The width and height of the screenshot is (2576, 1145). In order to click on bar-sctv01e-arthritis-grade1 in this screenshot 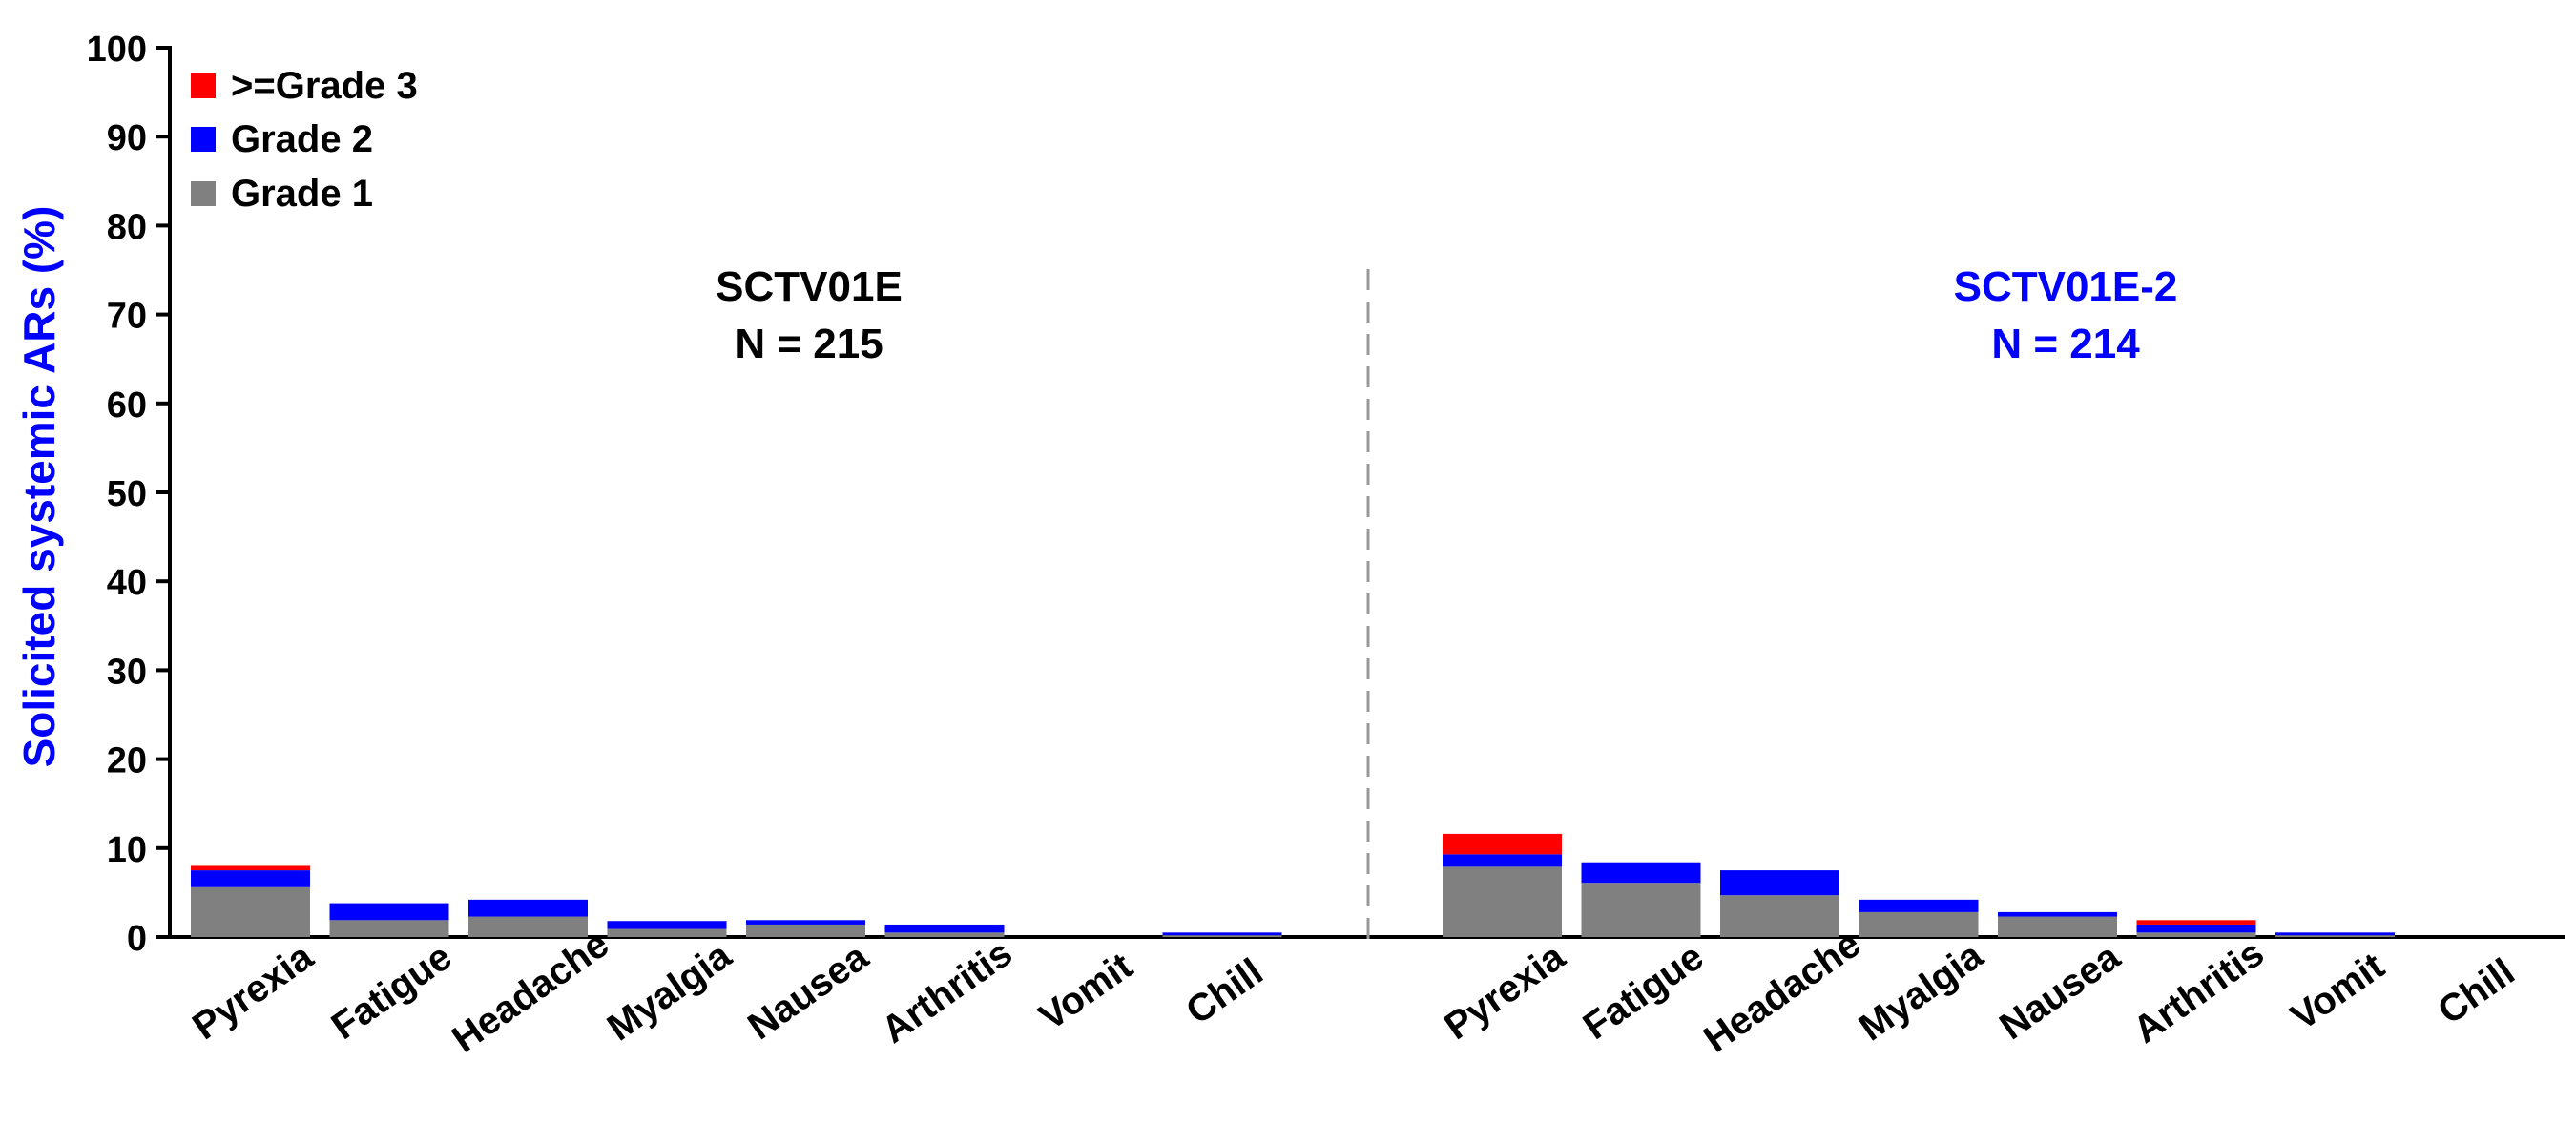, I will do `click(944, 935)`.